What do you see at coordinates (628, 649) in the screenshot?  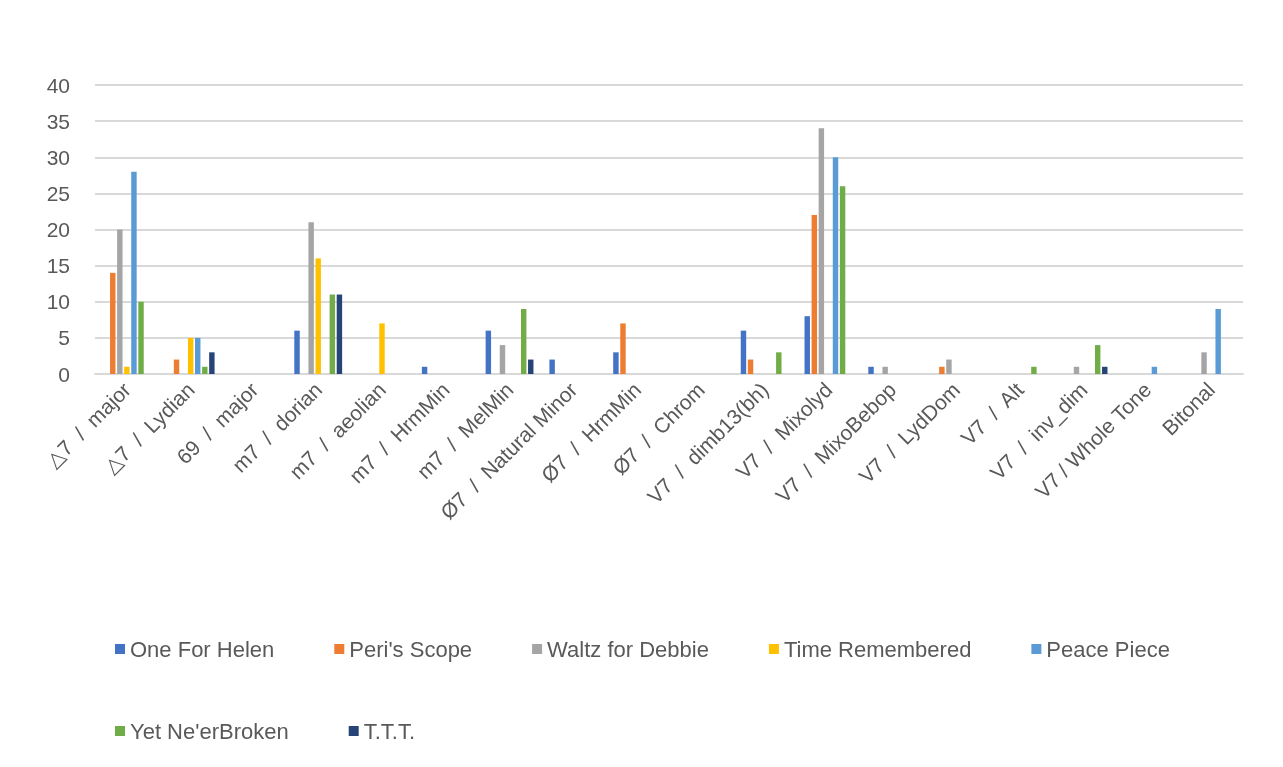 I see `legend-label: Waltz for Debbie` at bounding box center [628, 649].